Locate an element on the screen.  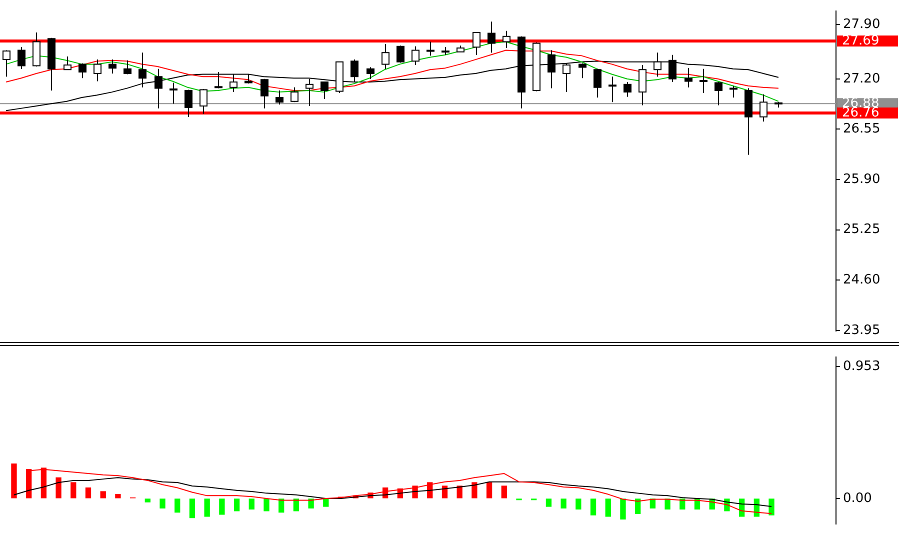
y-tick-label: 24.60 is located at coordinates (861, 280).